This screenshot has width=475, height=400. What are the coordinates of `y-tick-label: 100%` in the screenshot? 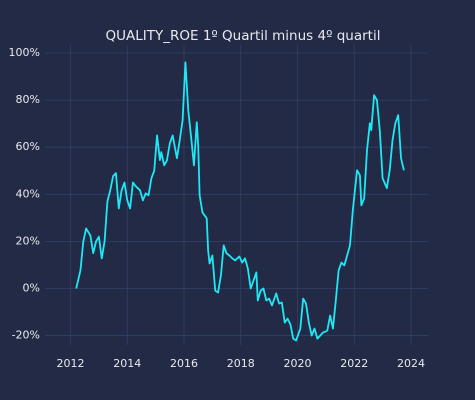 It's located at (24, 52).